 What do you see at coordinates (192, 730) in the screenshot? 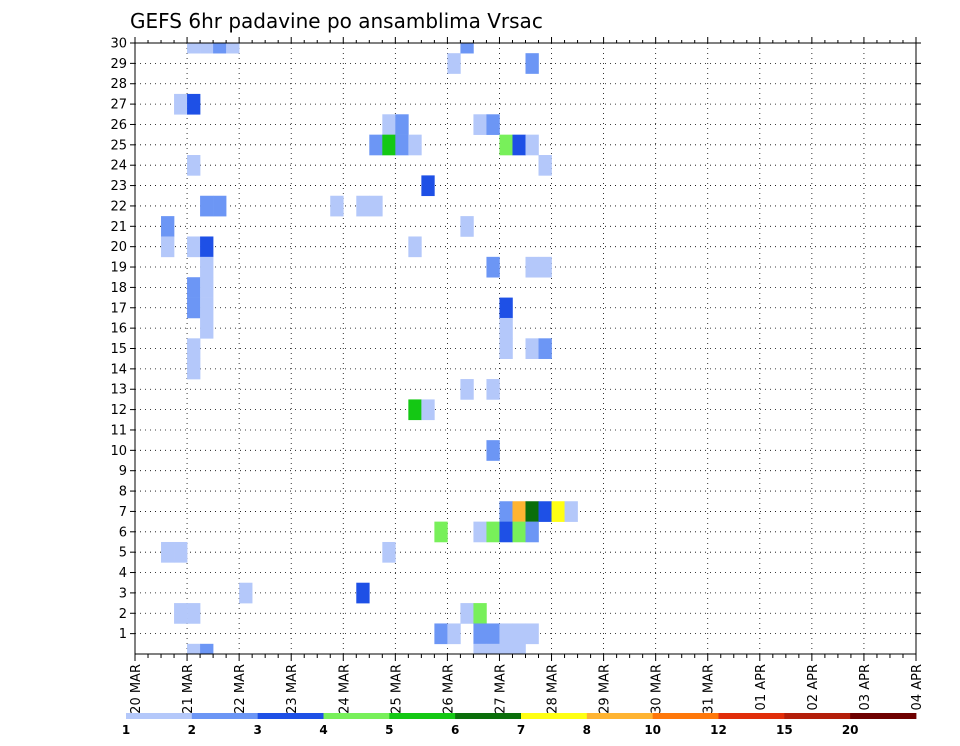
I see `colorbar-label: 2` at bounding box center [192, 730].